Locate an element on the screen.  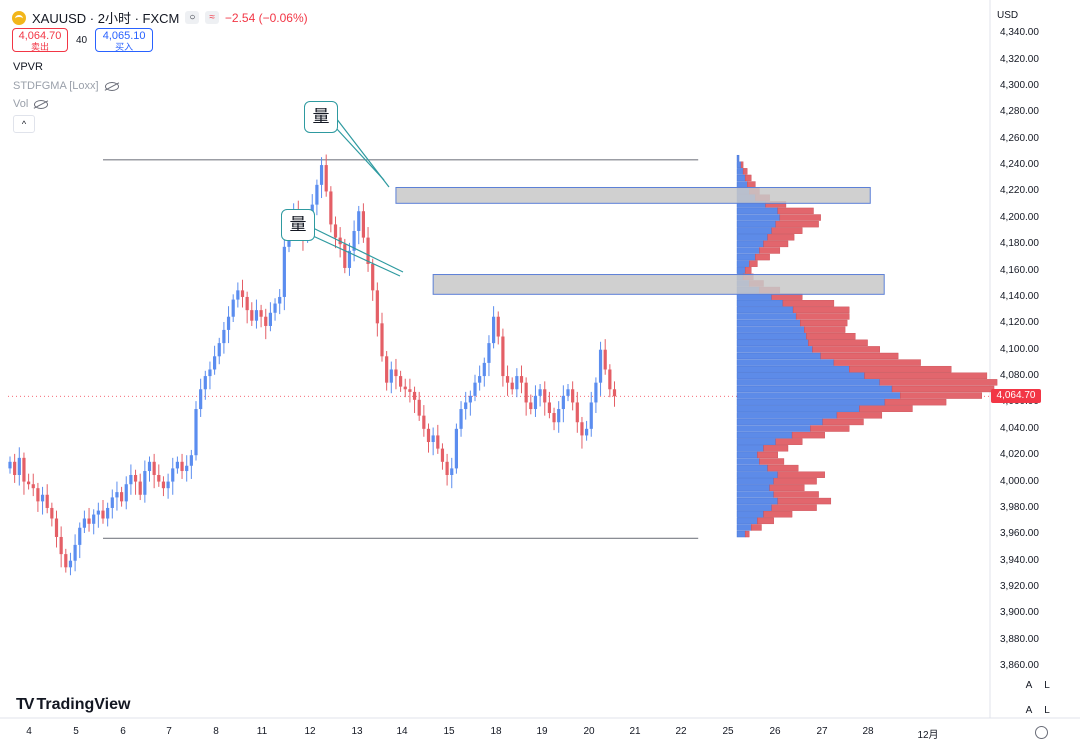
price-tick-label: 4,340.00 is located at coordinates (1019, 33).